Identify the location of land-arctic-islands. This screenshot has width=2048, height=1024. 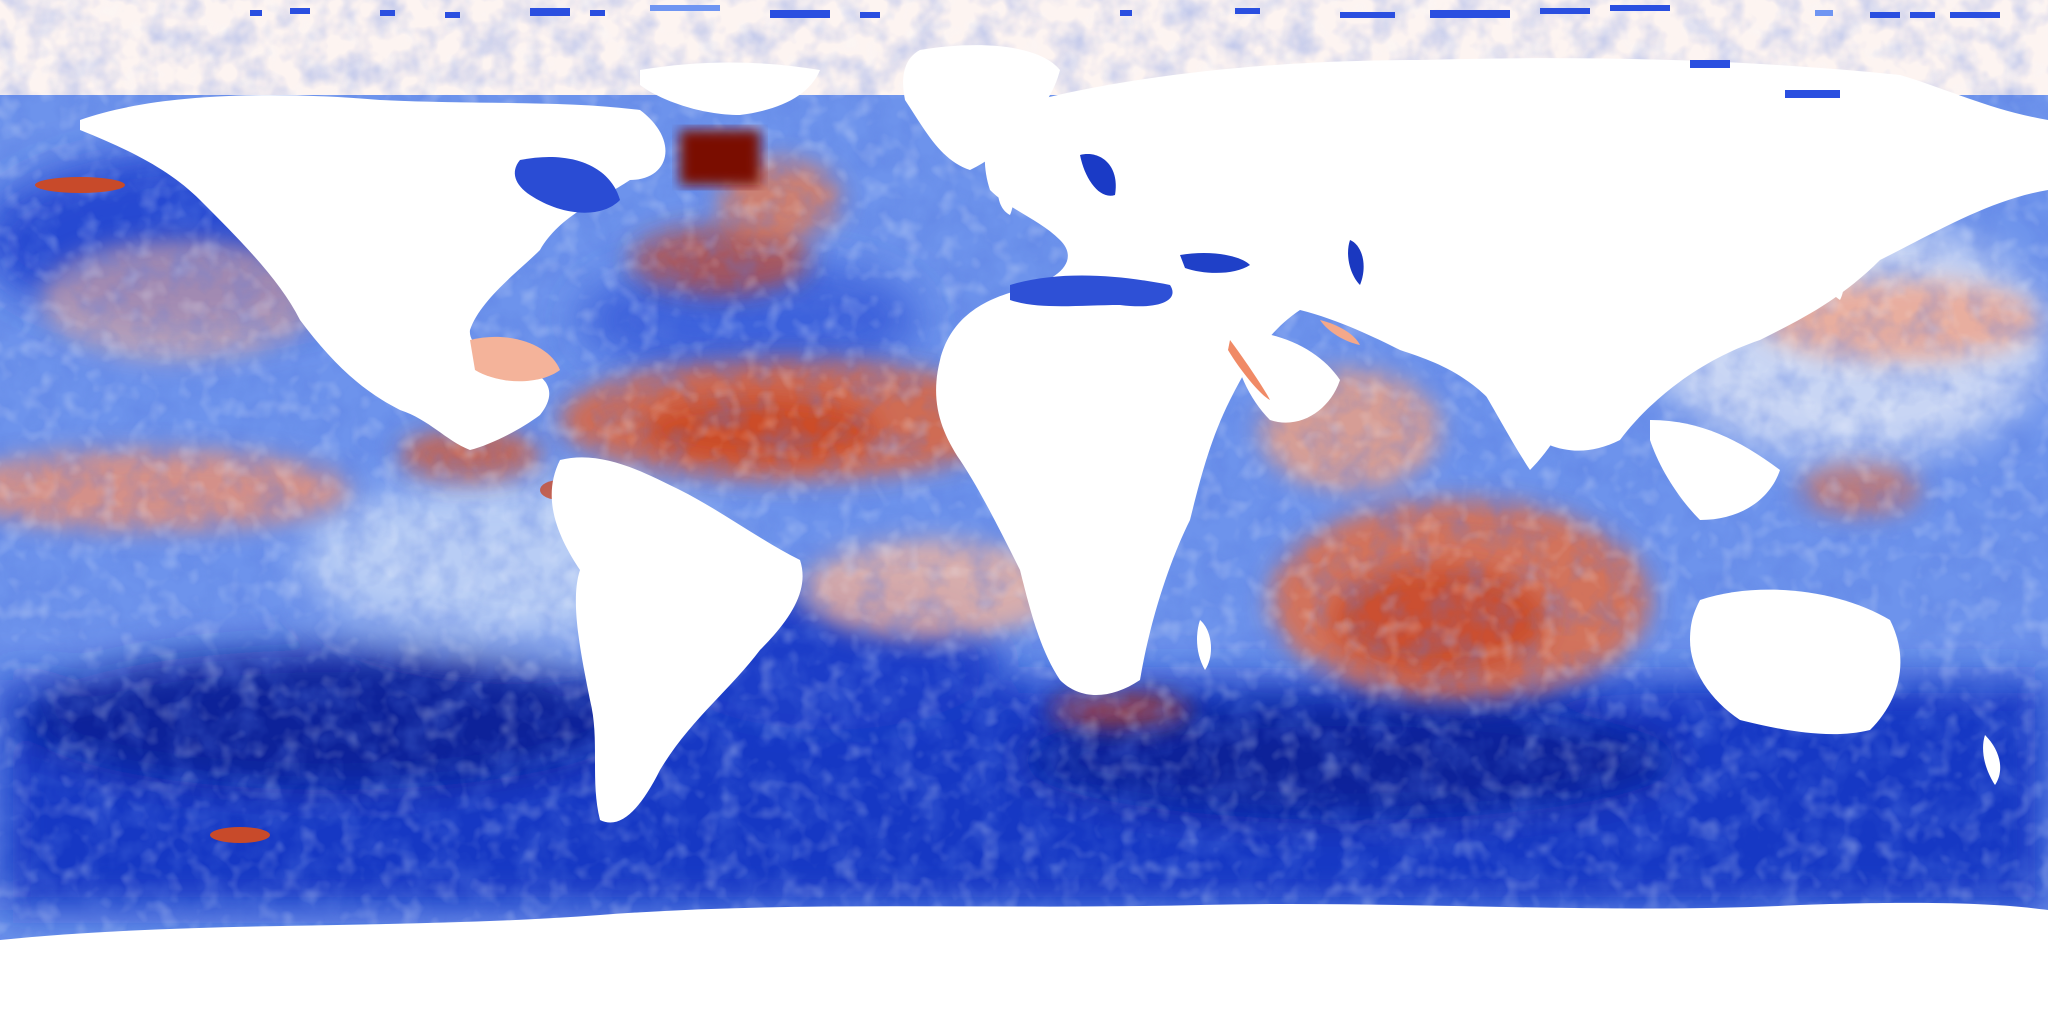
(730, 88).